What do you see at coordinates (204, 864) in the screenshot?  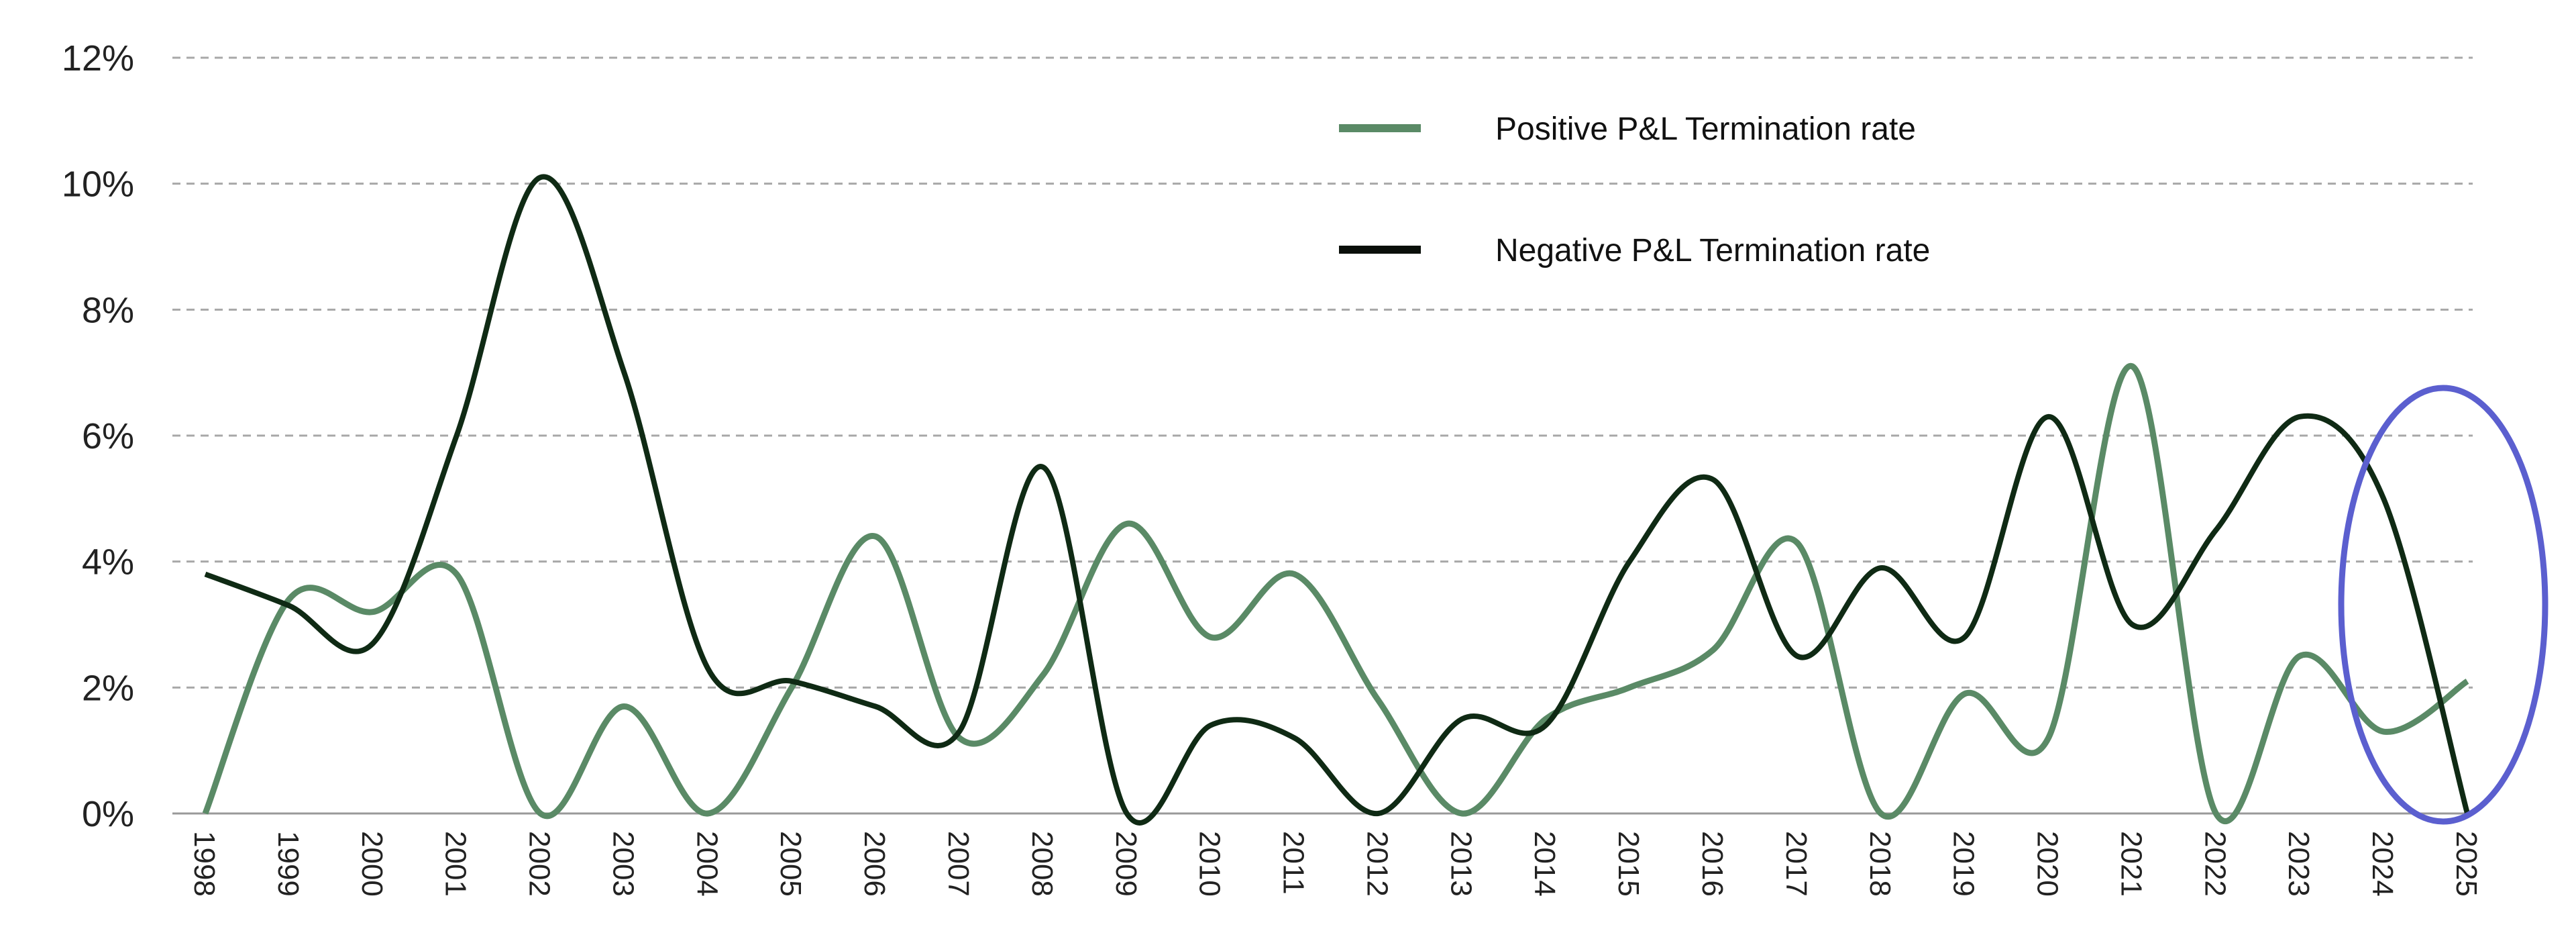 I see `x-tick-label: 1998` at bounding box center [204, 864].